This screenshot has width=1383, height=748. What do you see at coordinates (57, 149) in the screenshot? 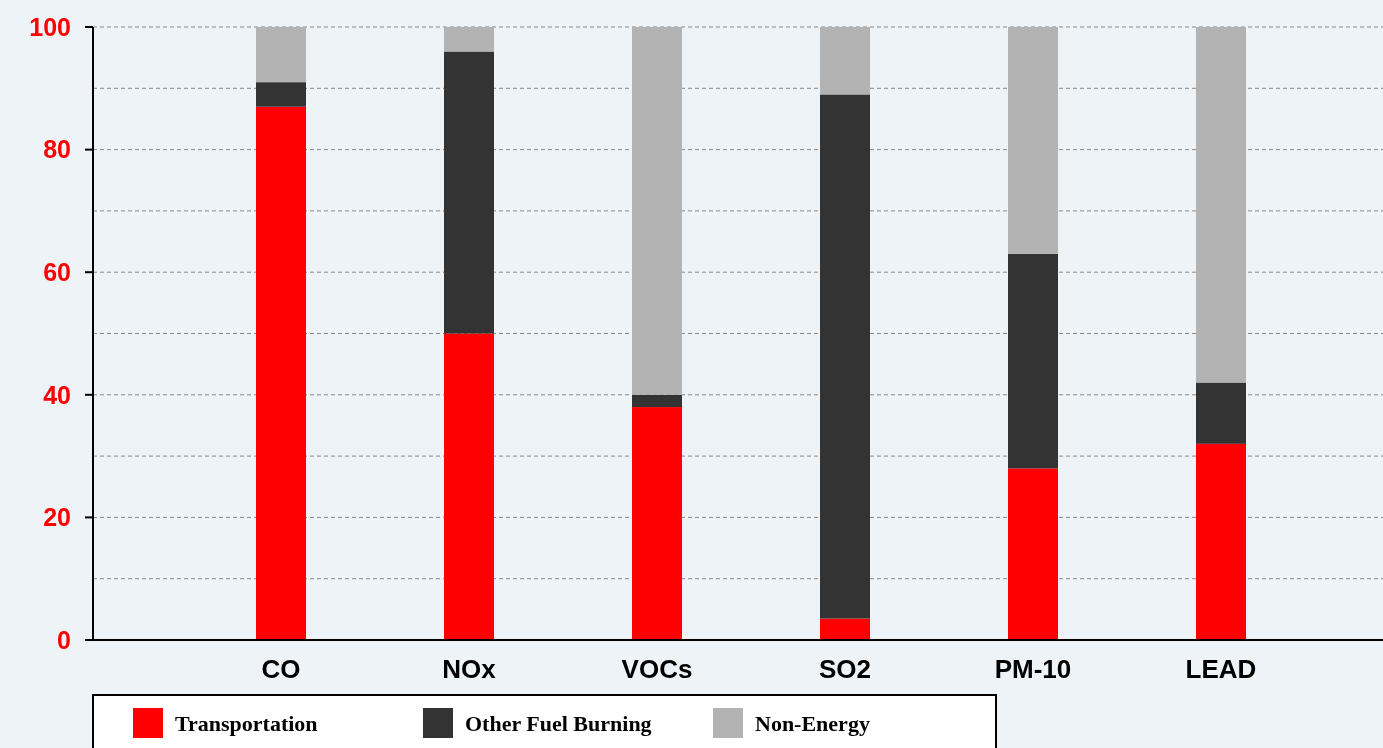
I see `y-tick-label: 80` at bounding box center [57, 149].